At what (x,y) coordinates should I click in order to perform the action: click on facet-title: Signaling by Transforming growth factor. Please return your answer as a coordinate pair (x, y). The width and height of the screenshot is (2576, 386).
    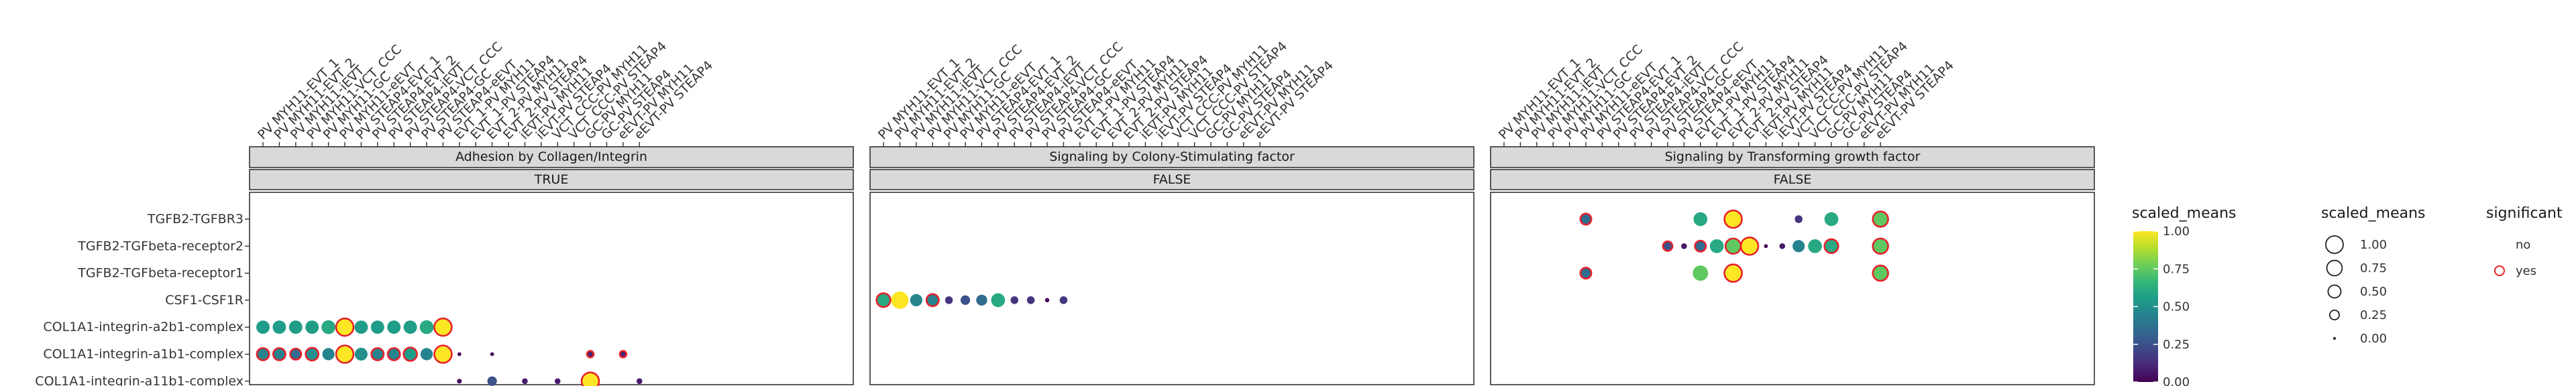
    Looking at the image, I should click on (1793, 156).